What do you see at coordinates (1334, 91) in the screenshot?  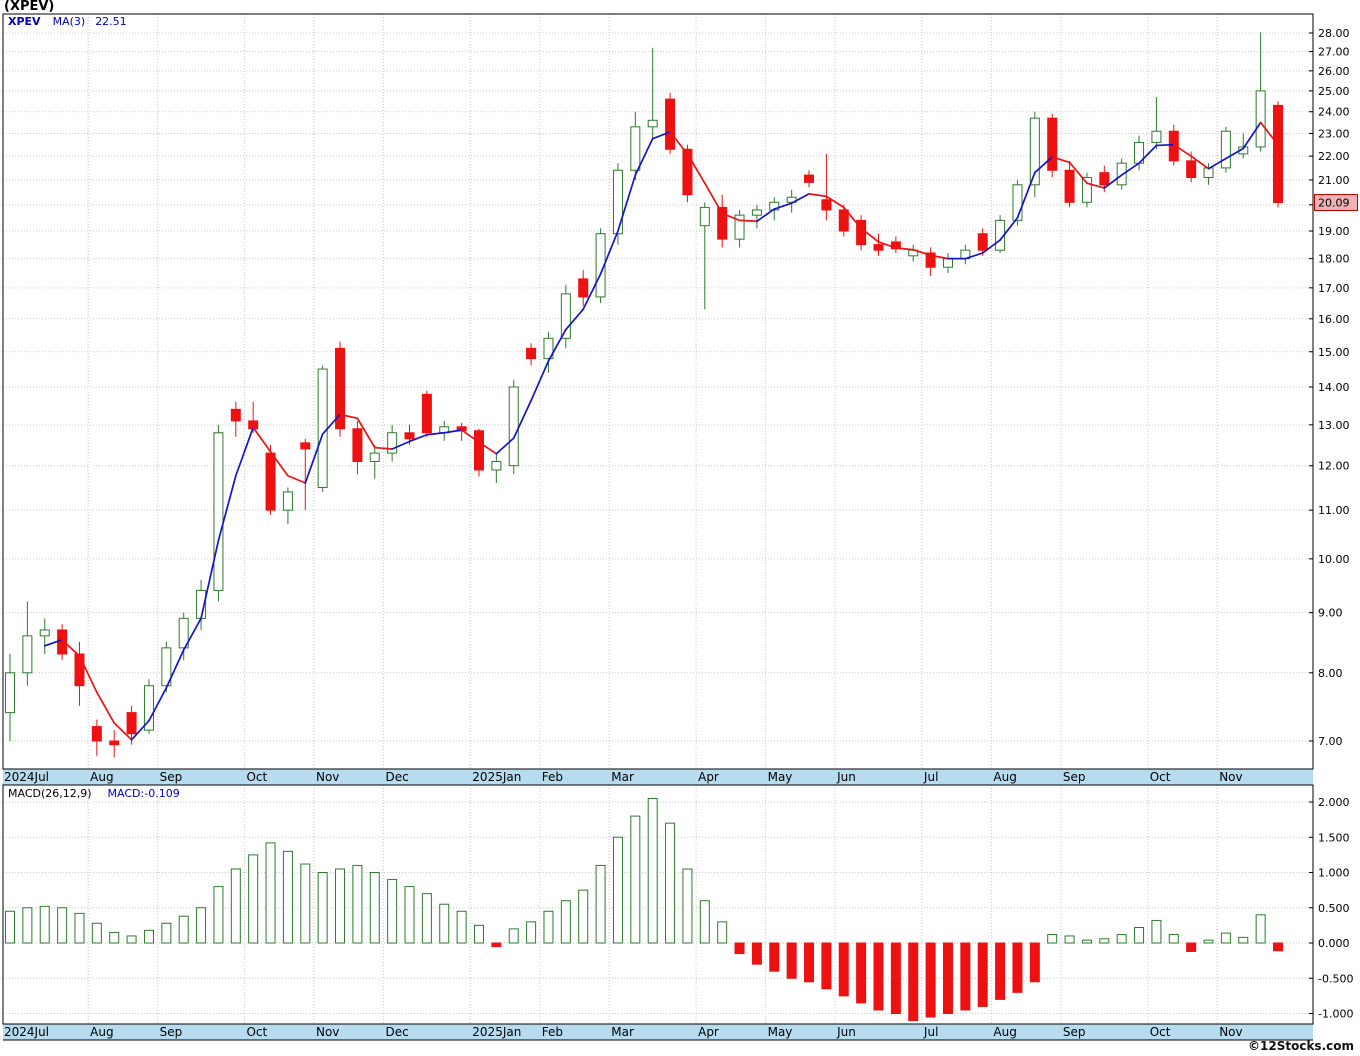 I see `svg-text: 25.00` at bounding box center [1334, 91].